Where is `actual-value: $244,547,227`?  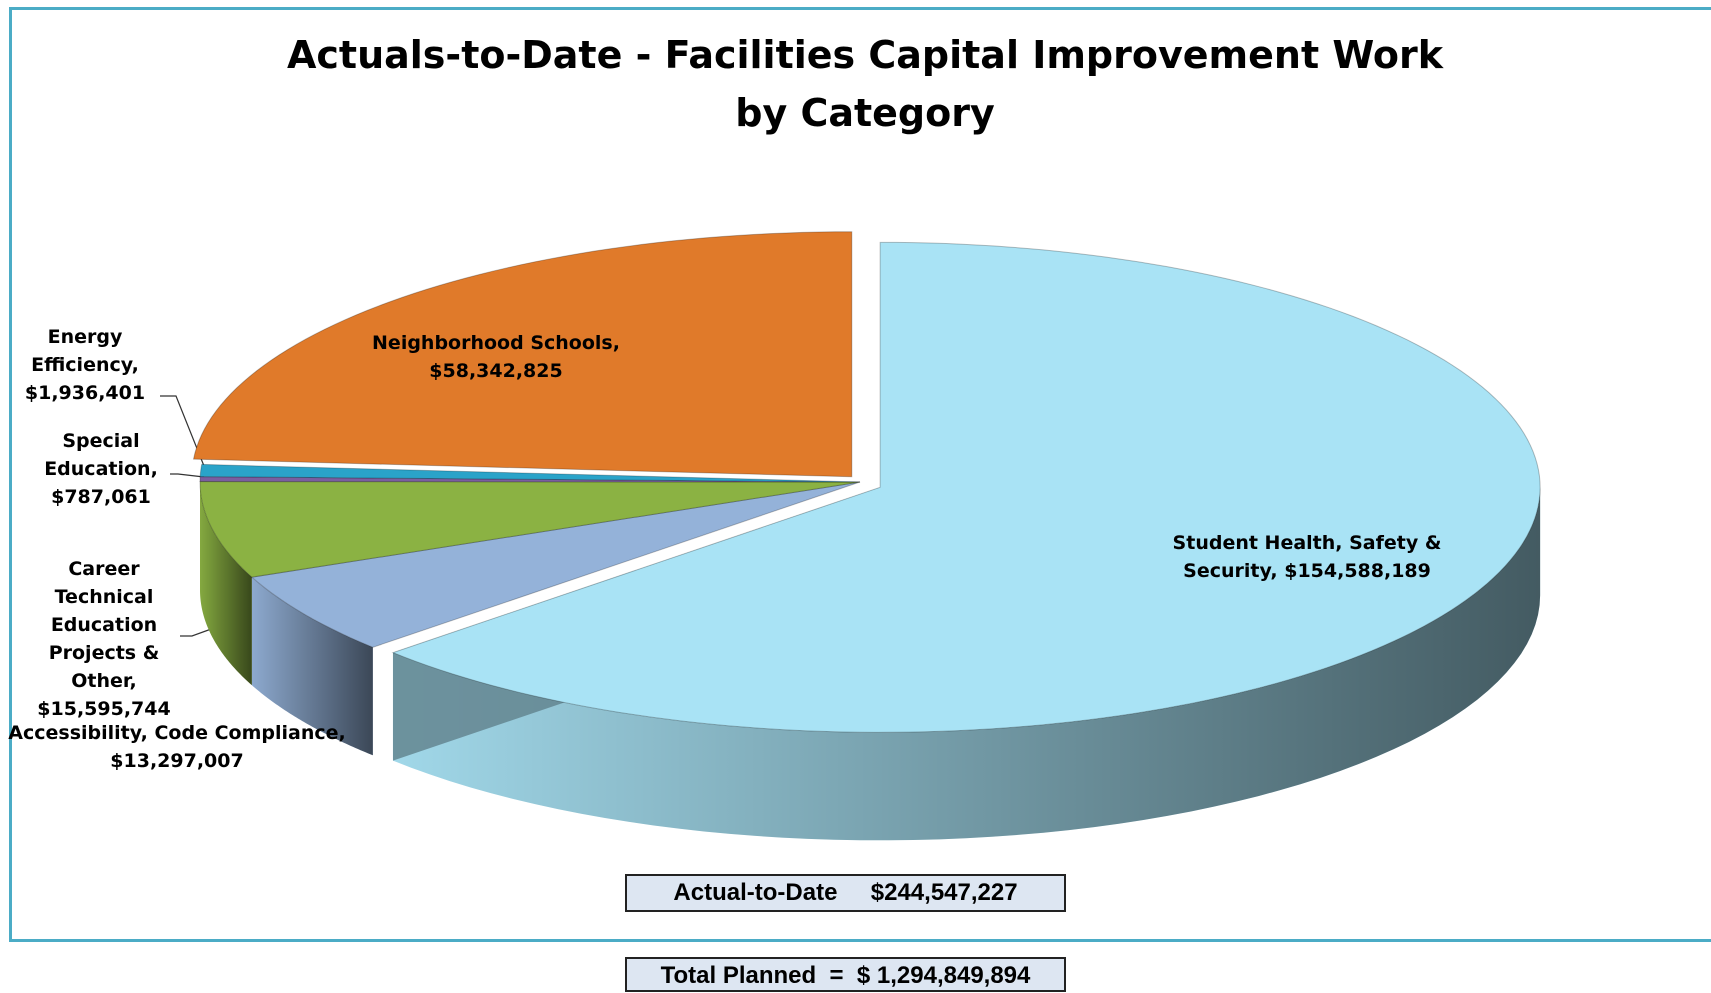 actual-value: $244,547,227 is located at coordinates (944, 892).